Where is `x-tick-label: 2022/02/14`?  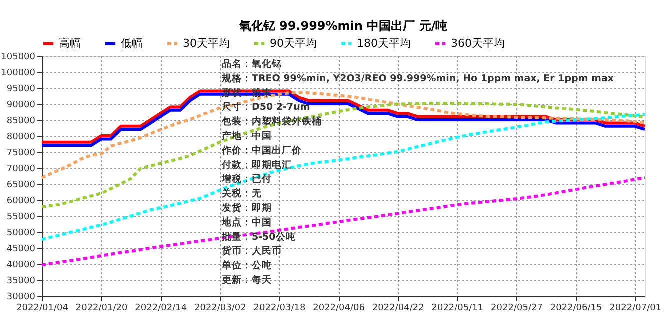 x-tick-label: 2022/02/14 is located at coordinates (161, 309).